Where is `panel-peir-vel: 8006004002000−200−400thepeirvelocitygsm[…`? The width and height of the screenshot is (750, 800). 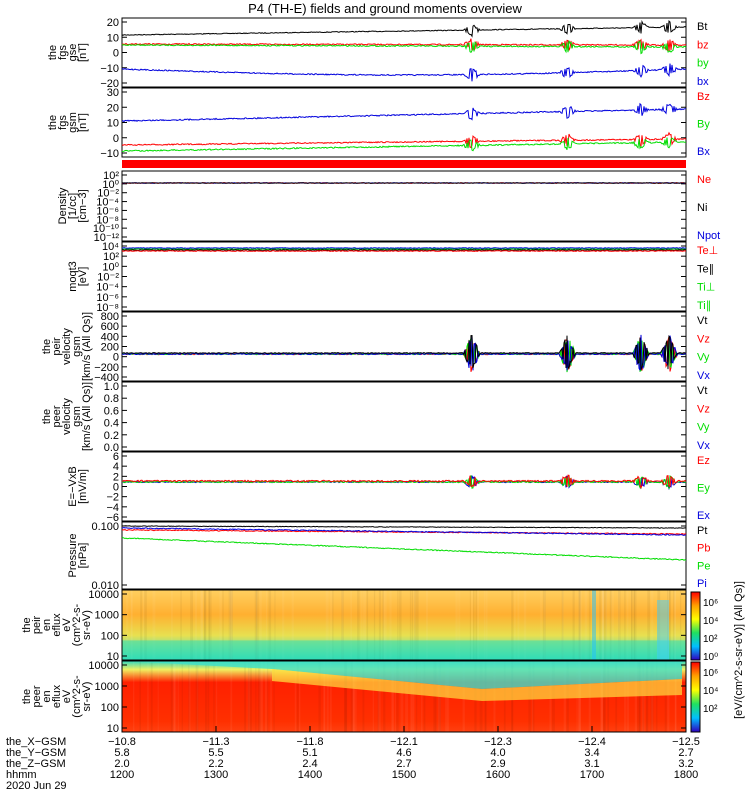 panel-peir-vel: 8006004002000−200−400thepeirvelocitygsm[… is located at coordinates (375, 347).